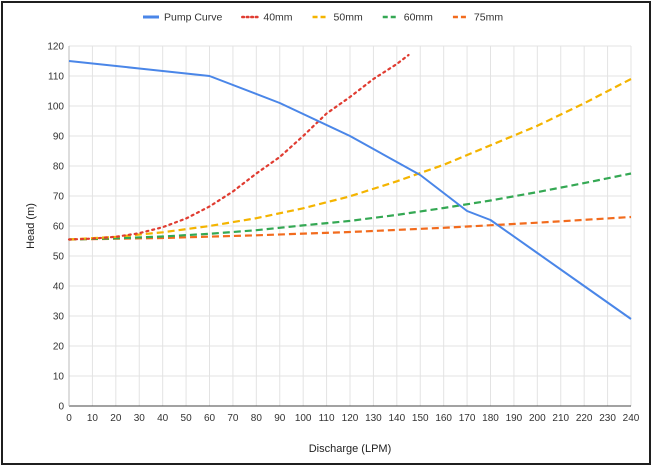 This screenshot has height=469, width=655. What do you see at coordinates (61, 407) in the screenshot?
I see `y-tick-label: 0` at bounding box center [61, 407].